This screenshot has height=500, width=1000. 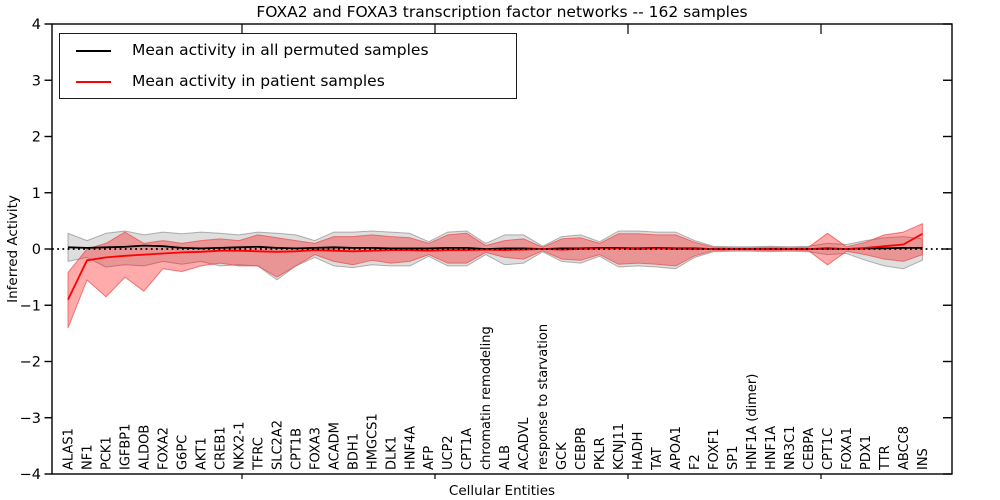 What do you see at coordinates (93, 81) in the screenshot?
I see `patient-line-sample` at bounding box center [93, 81].